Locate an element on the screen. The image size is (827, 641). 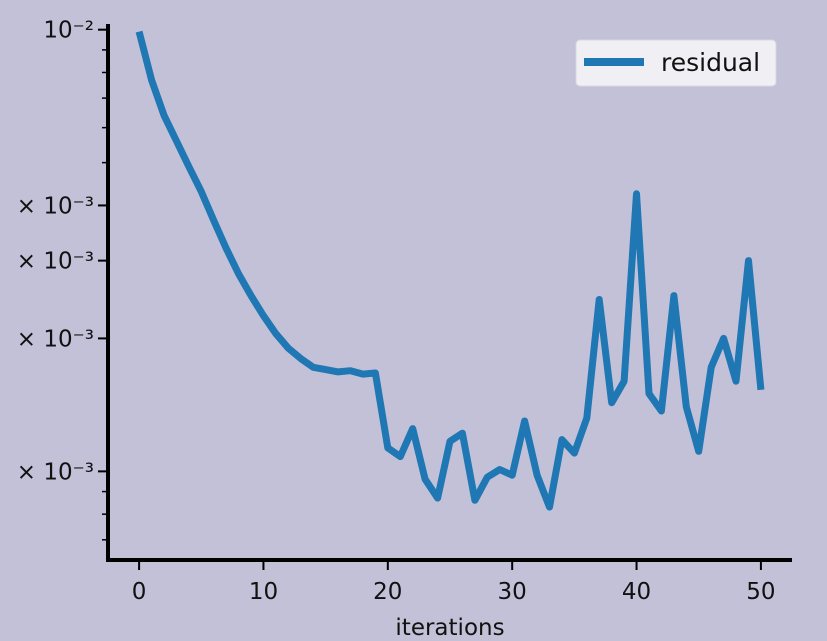
x-tick-label-5: 50 is located at coordinates (760, 592).